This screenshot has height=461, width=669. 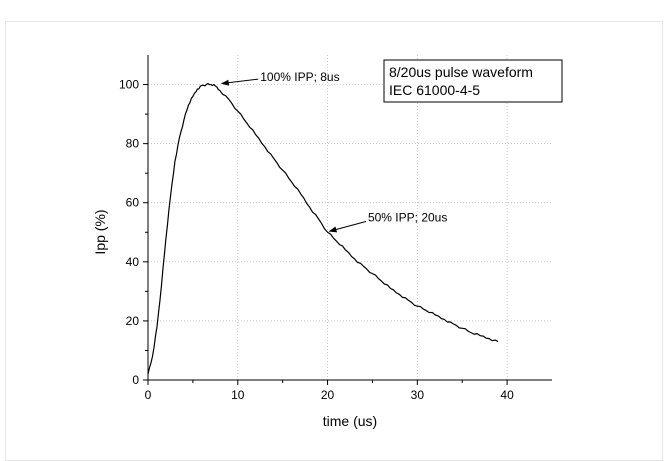 What do you see at coordinates (133, 321) in the screenshot?
I see `y-tick-label: 20` at bounding box center [133, 321].